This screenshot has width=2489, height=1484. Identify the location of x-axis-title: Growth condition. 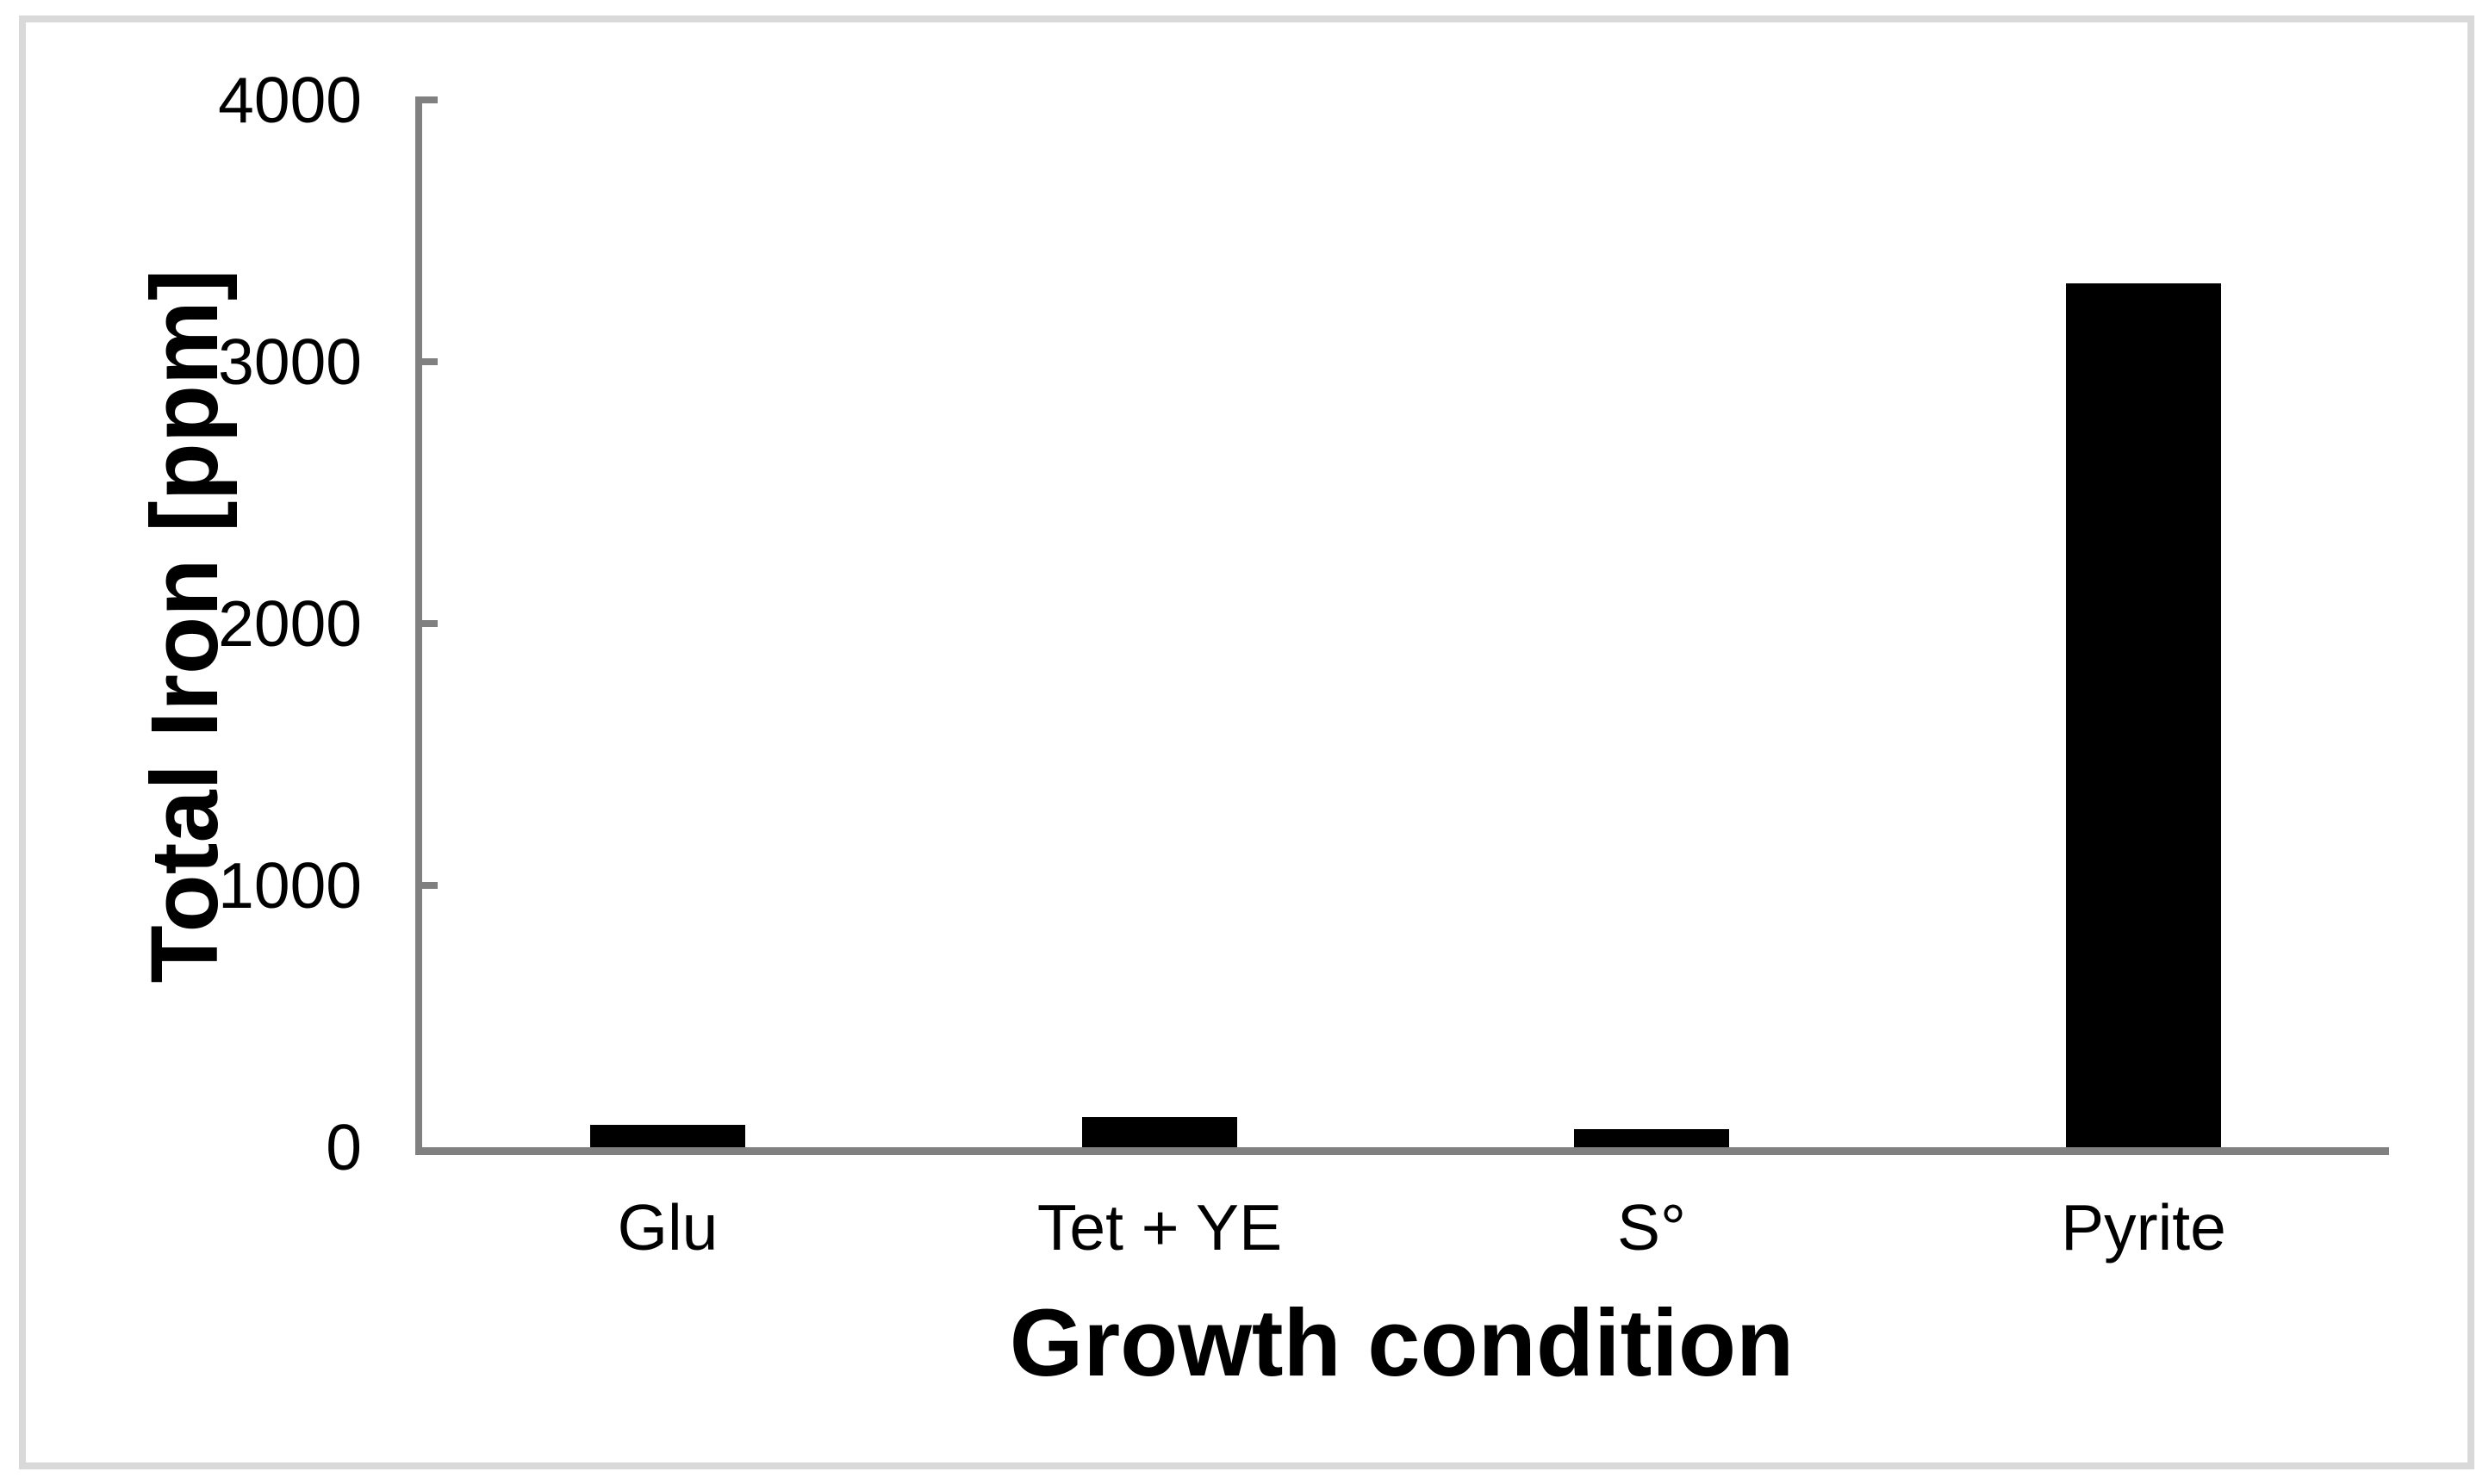
(1402, 1343).